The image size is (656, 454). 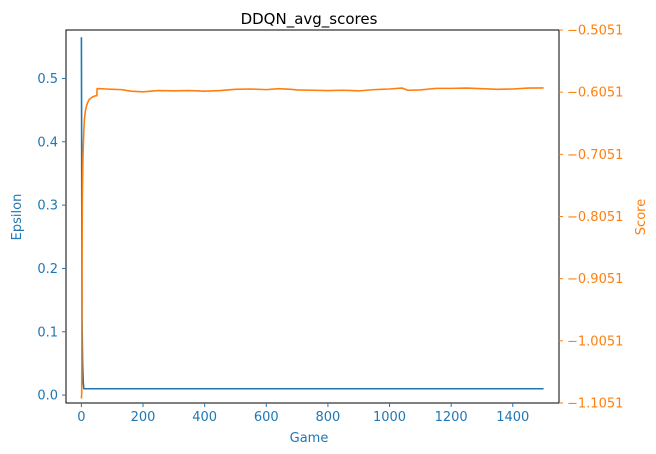 I want to click on x-tick-label: 200, so click(x=143, y=417).